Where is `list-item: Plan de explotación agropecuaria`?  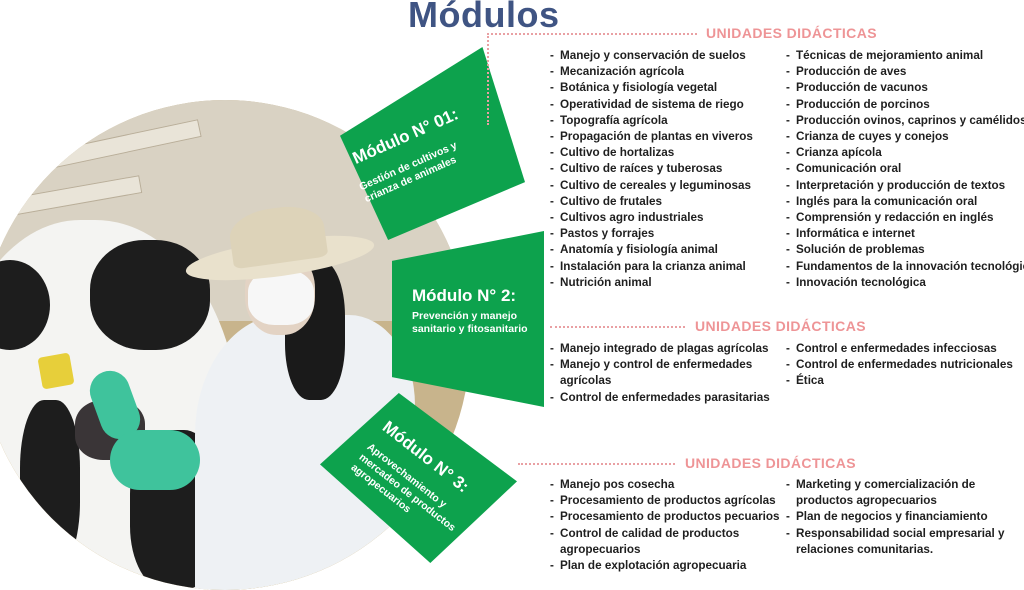
list-item: Plan de explotación agropecuaria is located at coordinates (664, 566).